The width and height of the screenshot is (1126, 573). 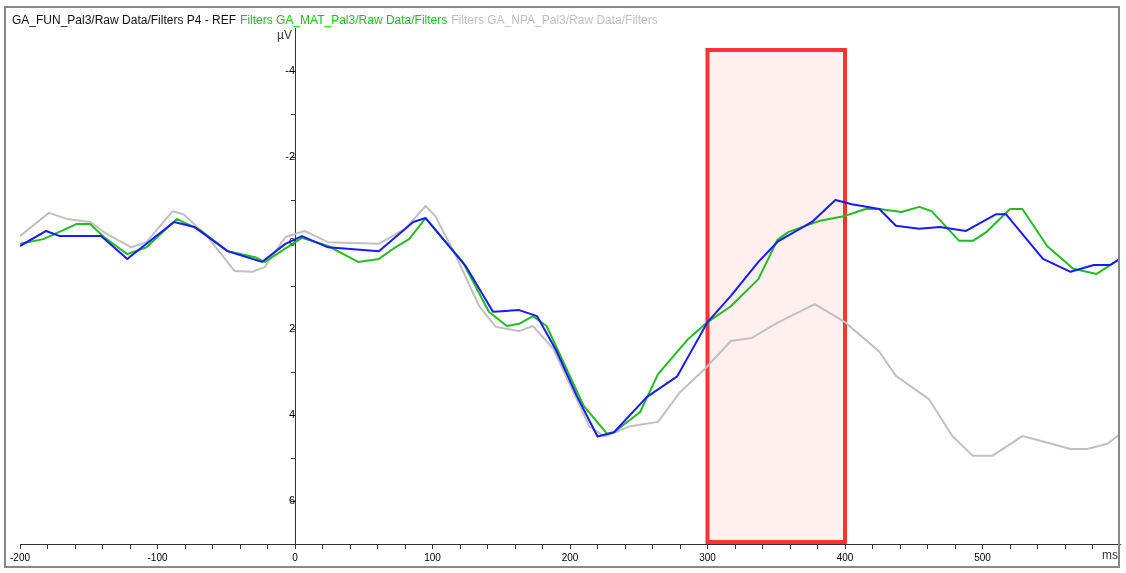 What do you see at coordinates (554, 20) in the screenshot?
I see `text: Filters GA_NPA_Pal3/Raw Data/Filters` at bounding box center [554, 20].